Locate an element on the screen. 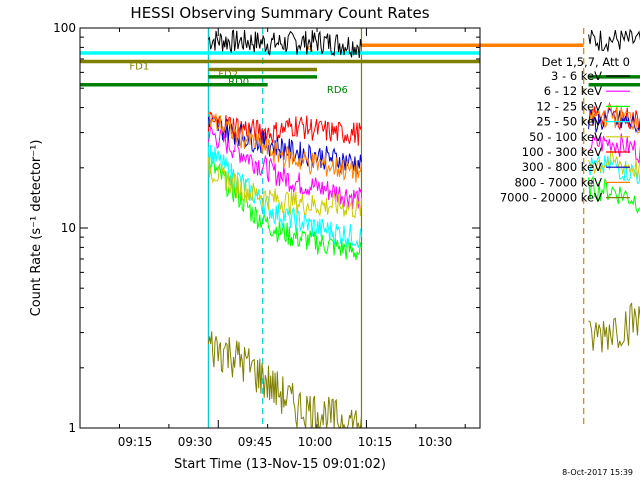 This screenshot has width=640, height=480. y-tick-label-2: 100 is located at coordinates (64, 28).